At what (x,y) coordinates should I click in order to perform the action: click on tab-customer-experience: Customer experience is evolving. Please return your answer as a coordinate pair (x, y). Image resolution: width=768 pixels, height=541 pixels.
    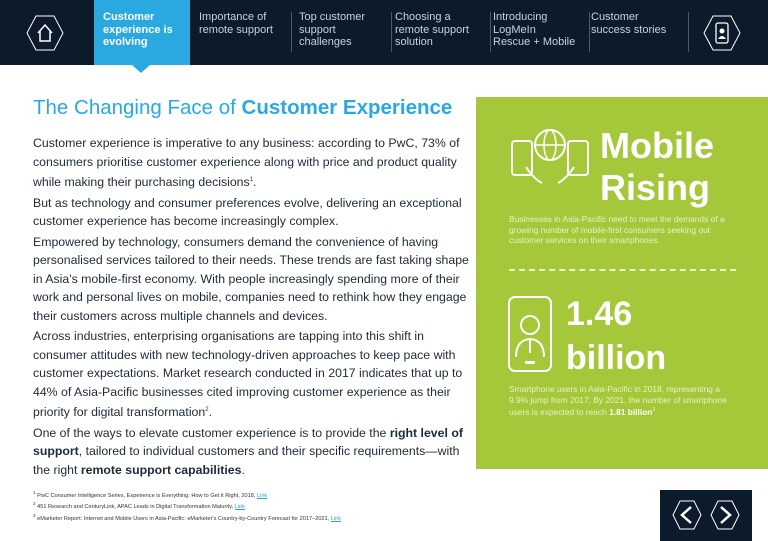
    Looking at the image, I should click on (142, 32).